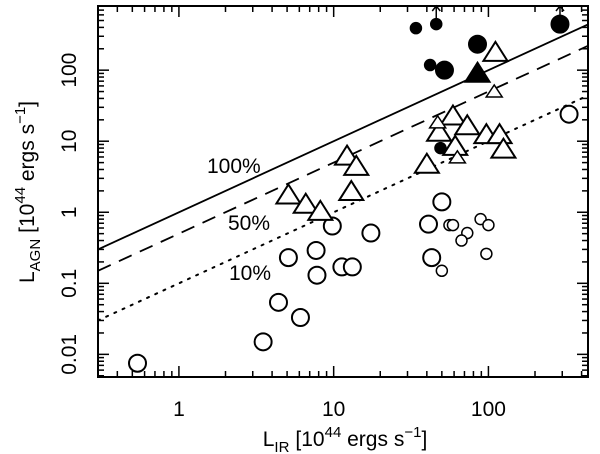 Image resolution: width=600 pixels, height=454 pixels. I want to click on y-tick-label: 100, so click(69, 70).